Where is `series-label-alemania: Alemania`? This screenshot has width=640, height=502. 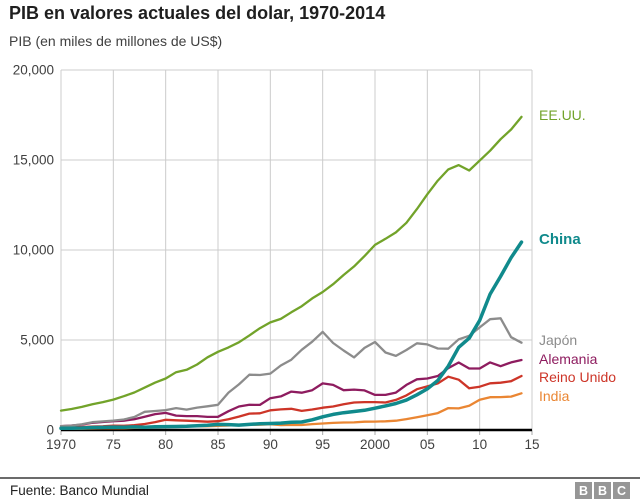
series-label-alemania: Alemania is located at coordinates (568, 359).